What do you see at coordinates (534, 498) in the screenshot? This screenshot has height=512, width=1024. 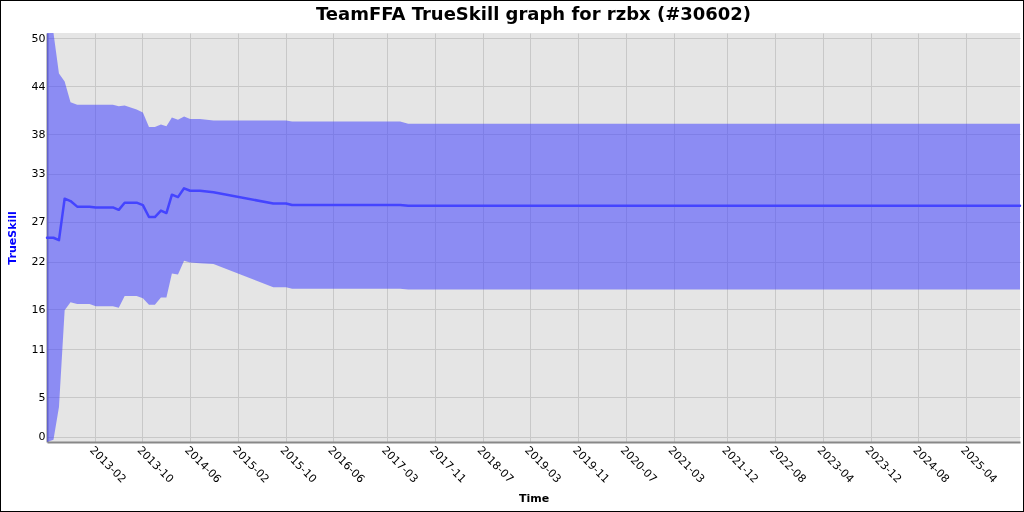 I see `x-axis-title: Time` at bounding box center [534, 498].